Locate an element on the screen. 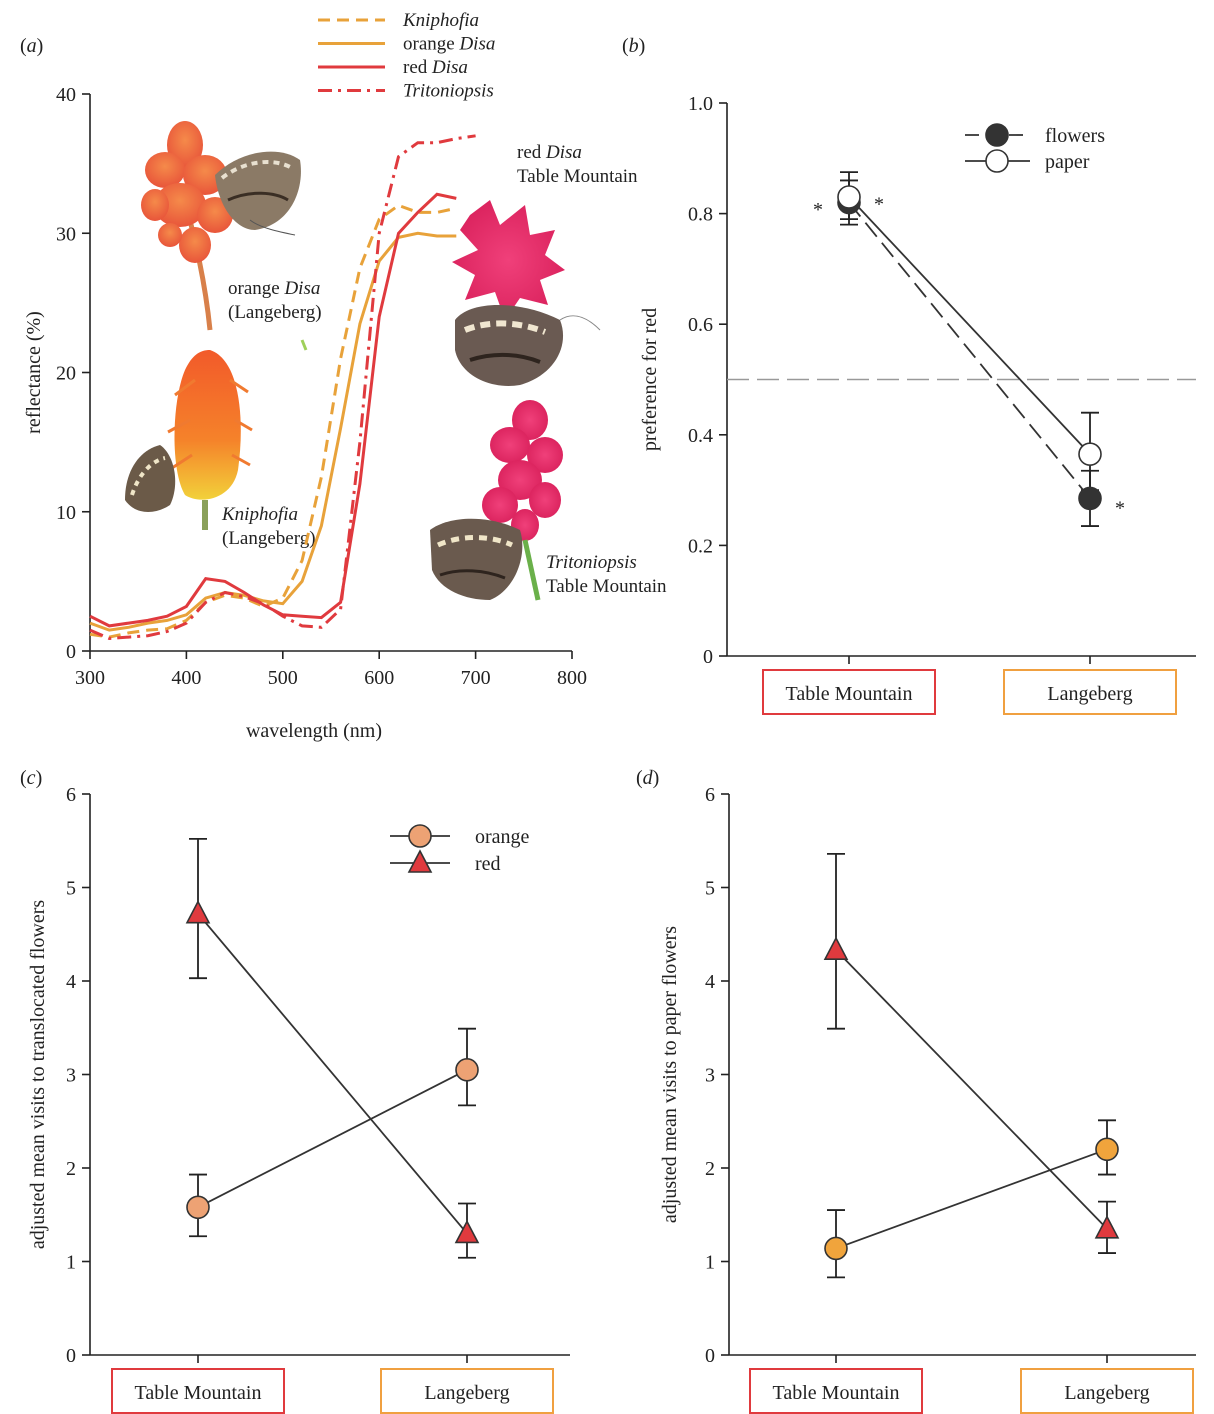 The height and width of the screenshot is (1414, 1214). series-lines-a is located at coordinates (282, 387).